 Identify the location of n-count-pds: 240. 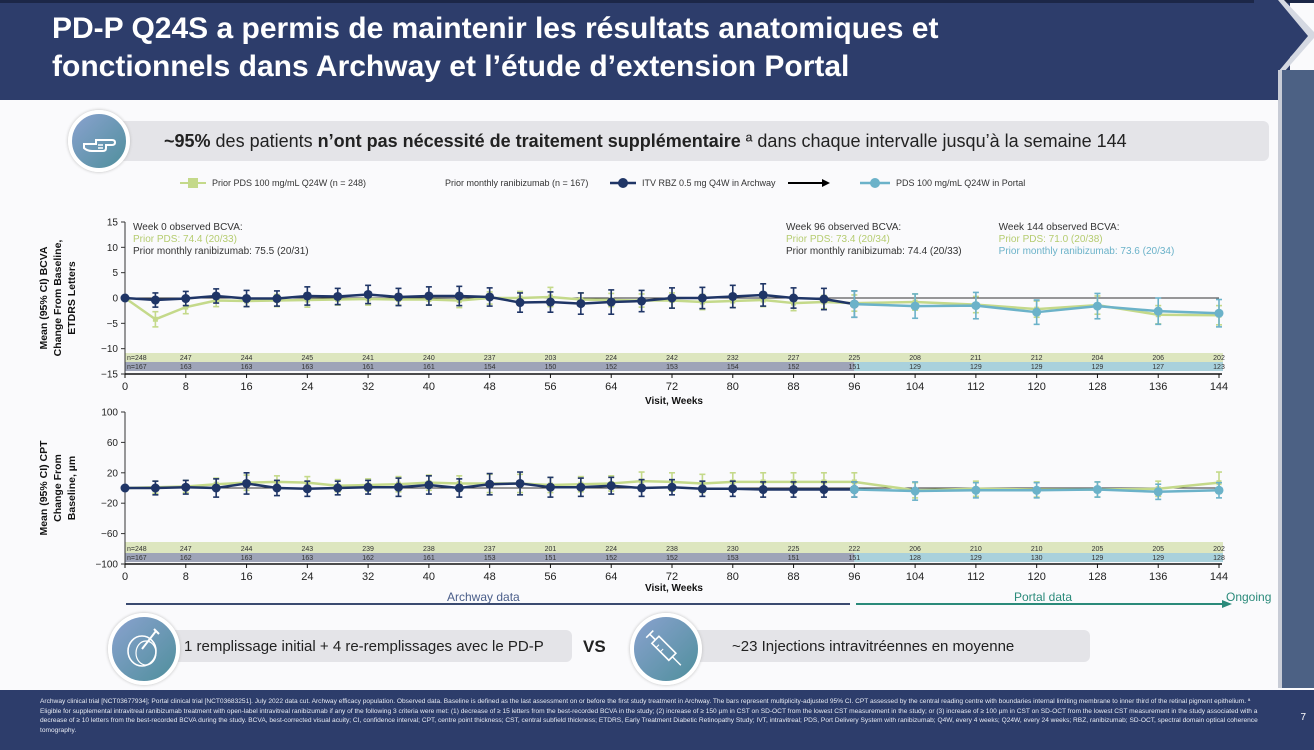
(429, 358).